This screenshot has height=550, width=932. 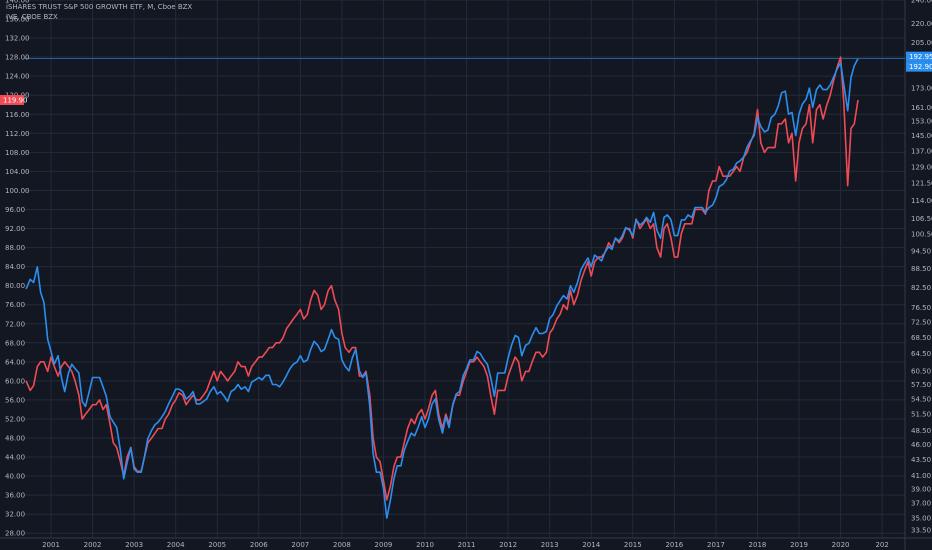 What do you see at coordinates (921, 24) in the screenshot?
I see `right-tick-label: 220.00` at bounding box center [921, 24].